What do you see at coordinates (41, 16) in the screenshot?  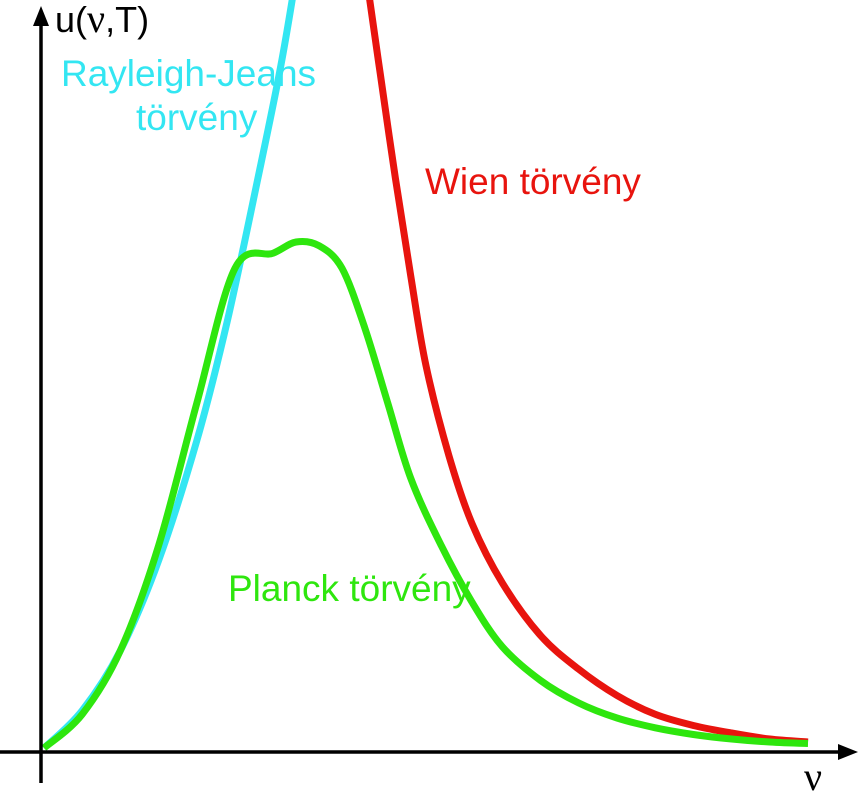 I see `y-axis-arrow` at bounding box center [41, 16].